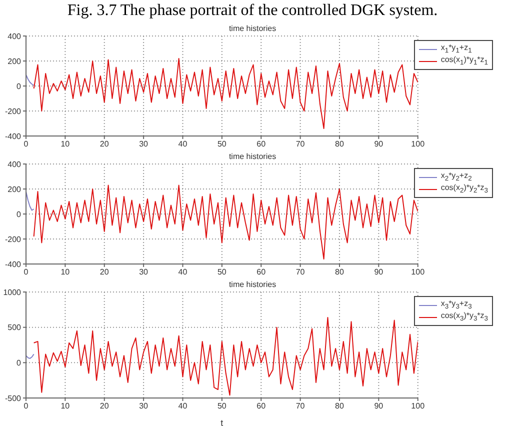 This screenshot has height=426, width=505. I want to click on y-tick-label: -500, so click(13, 398).